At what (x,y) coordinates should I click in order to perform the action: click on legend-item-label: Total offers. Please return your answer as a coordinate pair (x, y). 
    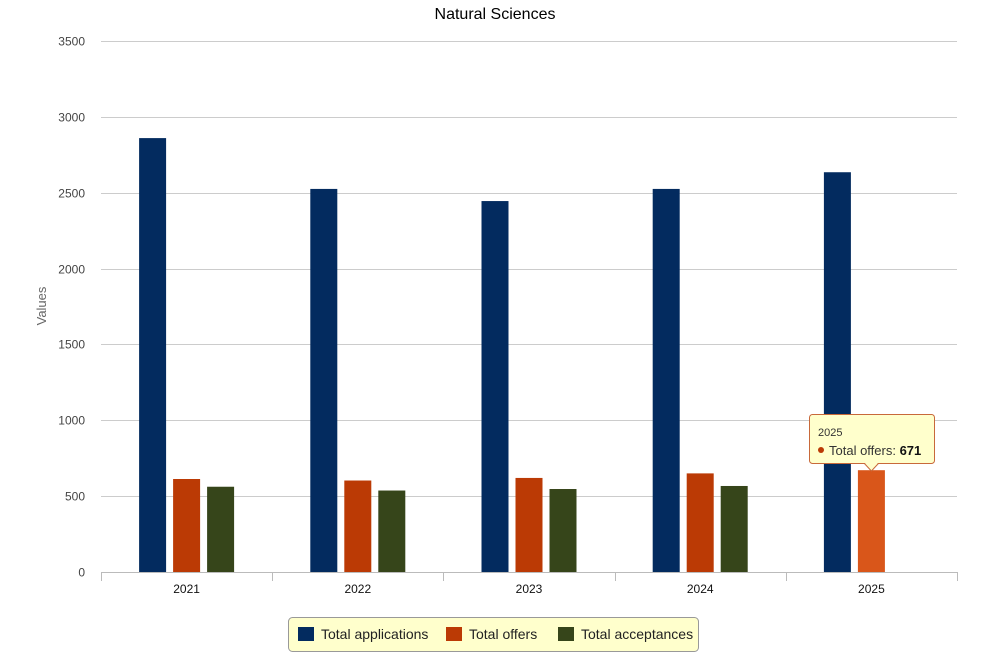
    Looking at the image, I should click on (503, 634).